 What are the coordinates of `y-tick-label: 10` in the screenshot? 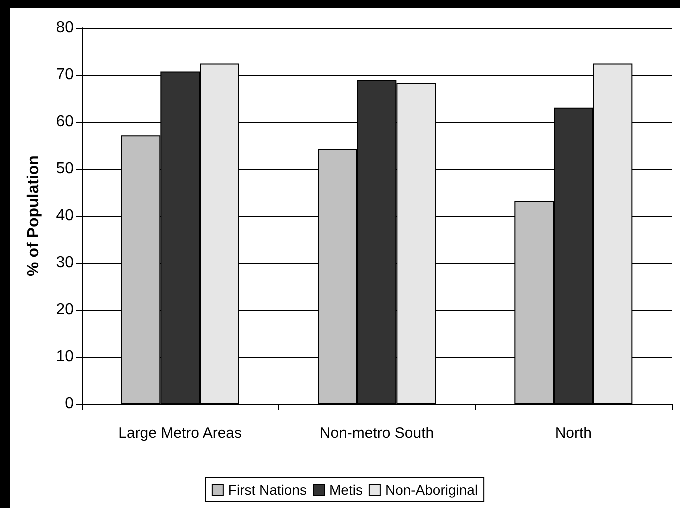 It's located at (65, 357).